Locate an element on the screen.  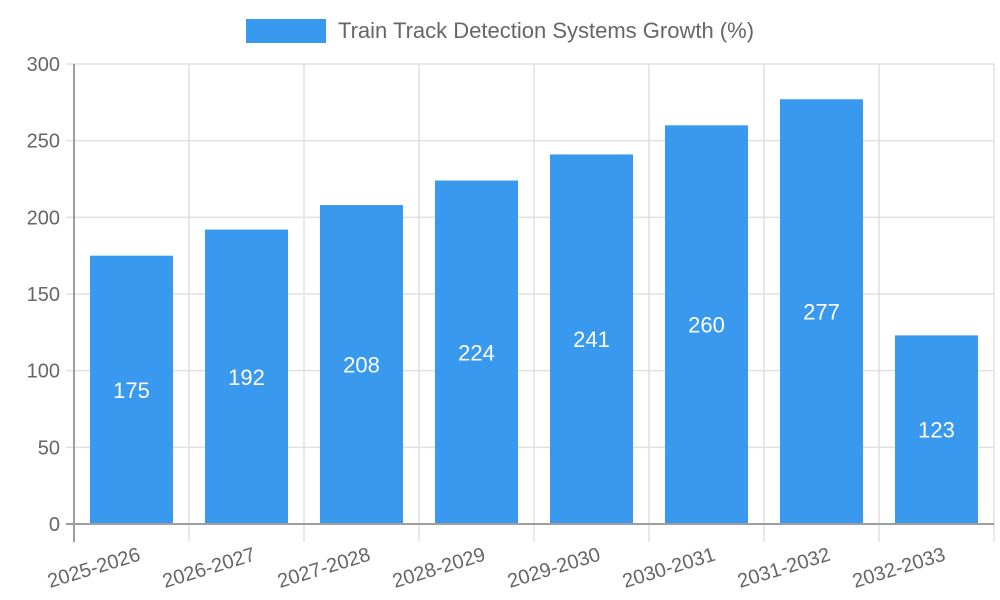
legend-label: Train Track Detection Systems Growth (%) is located at coordinates (546, 30).